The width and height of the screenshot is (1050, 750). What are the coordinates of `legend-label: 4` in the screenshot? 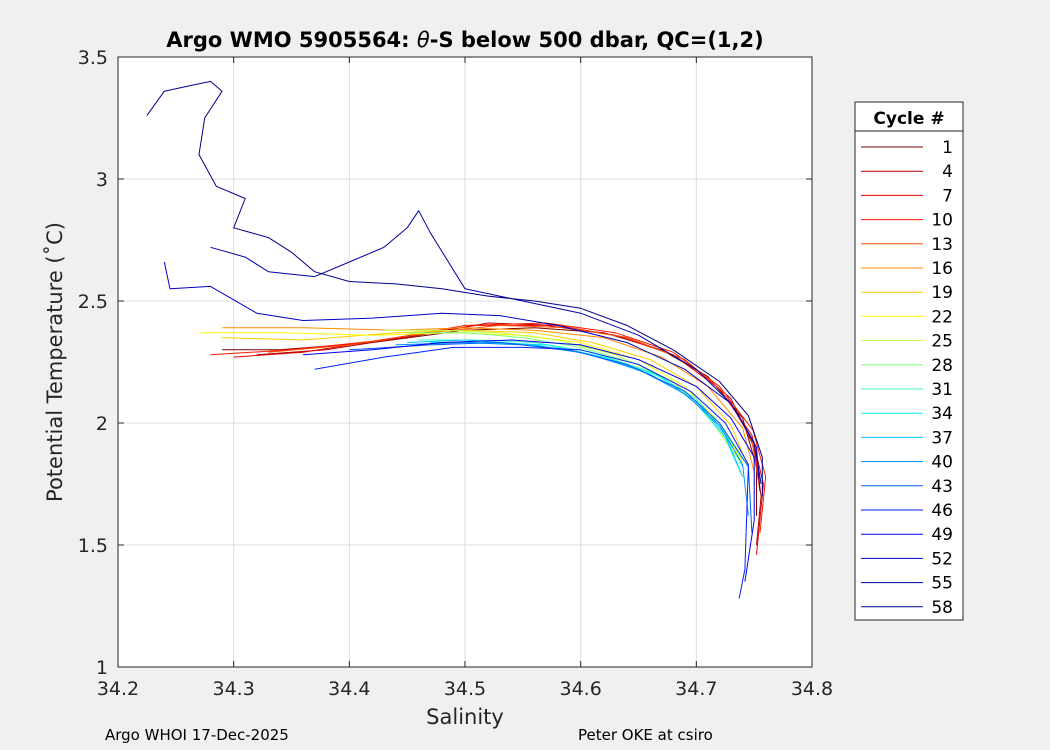 It's located at (947, 172).